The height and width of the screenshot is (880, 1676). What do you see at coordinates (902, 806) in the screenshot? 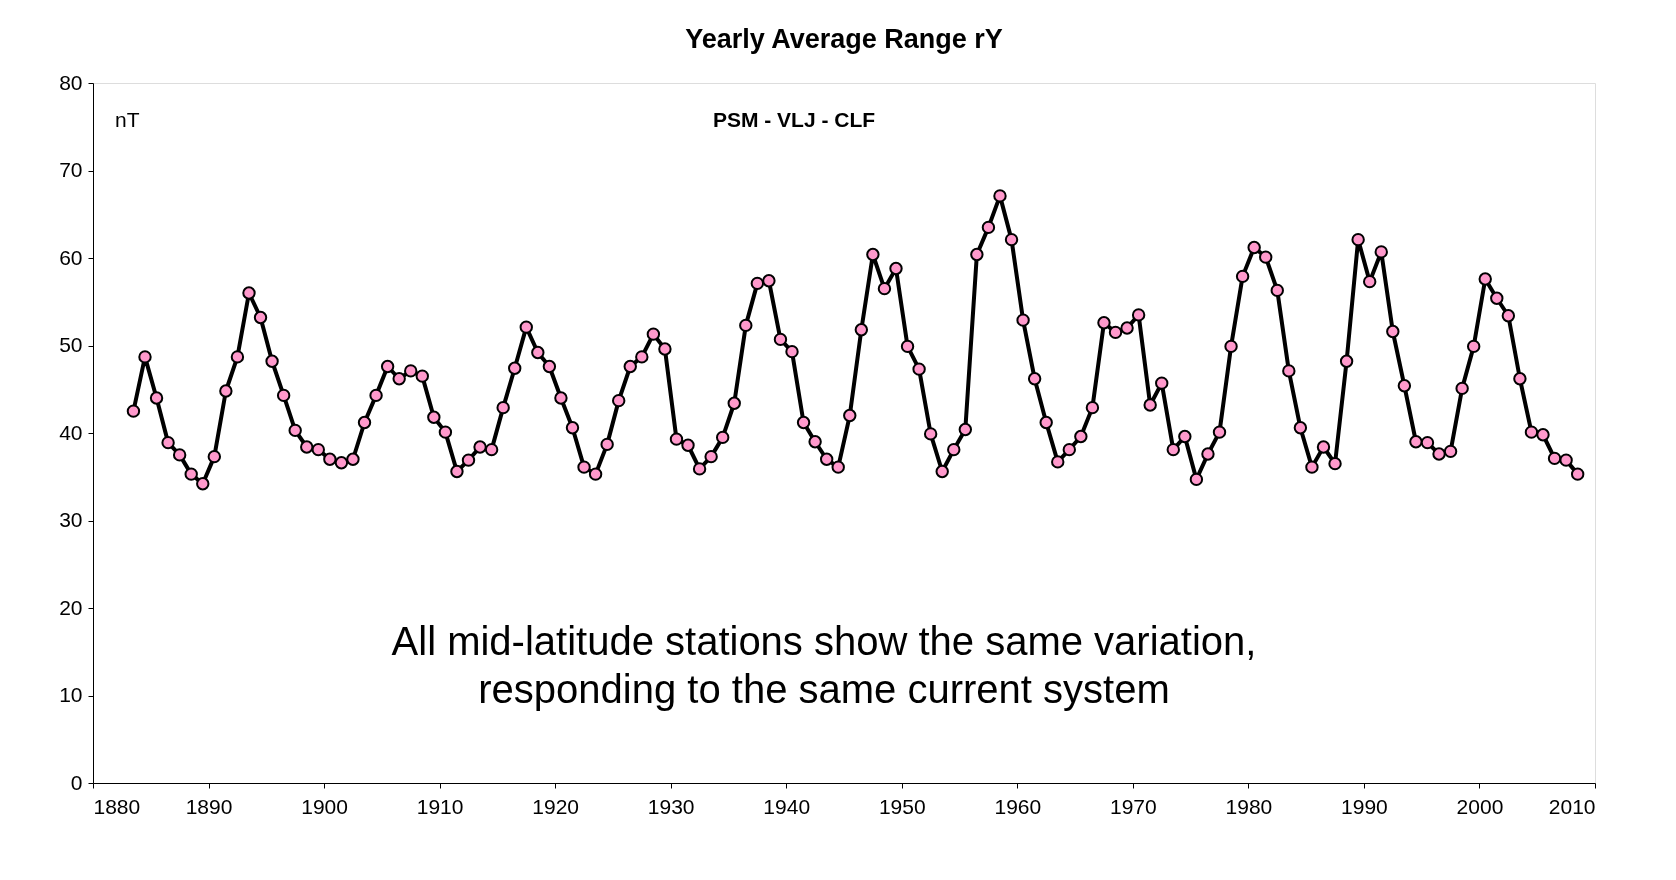
I see `x-tick-label: 1950` at bounding box center [902, 806].